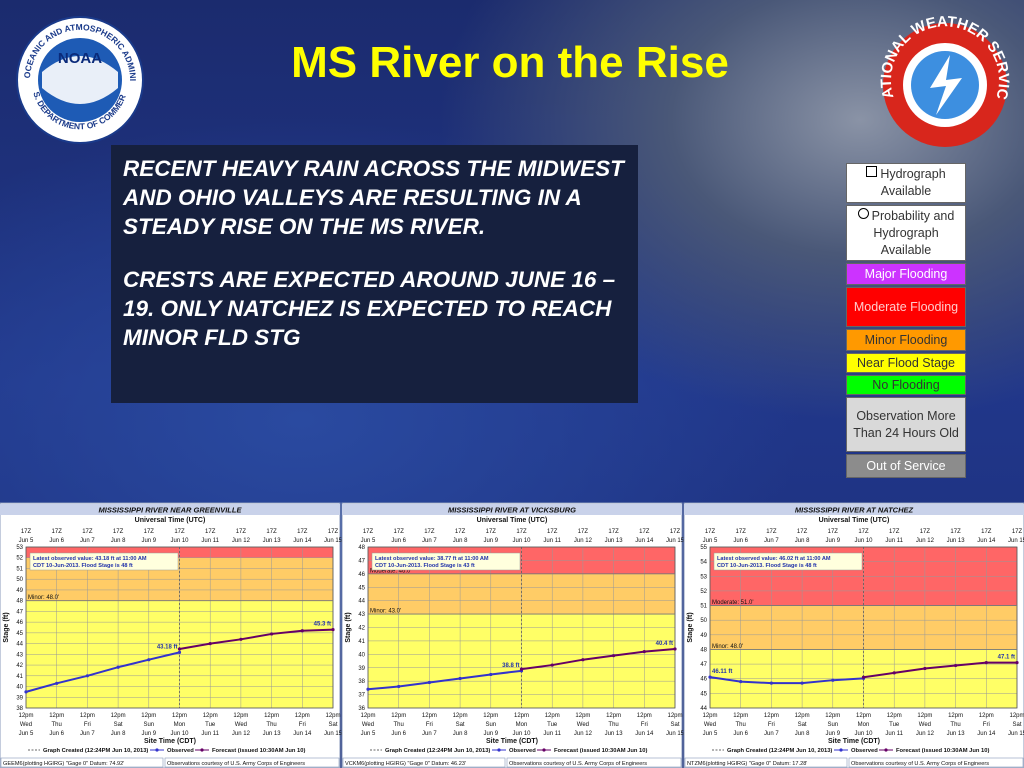  Describe the element at coordinates (241, 725) in the screenshot. I see `x-tick-weekday: Wed` at that location.